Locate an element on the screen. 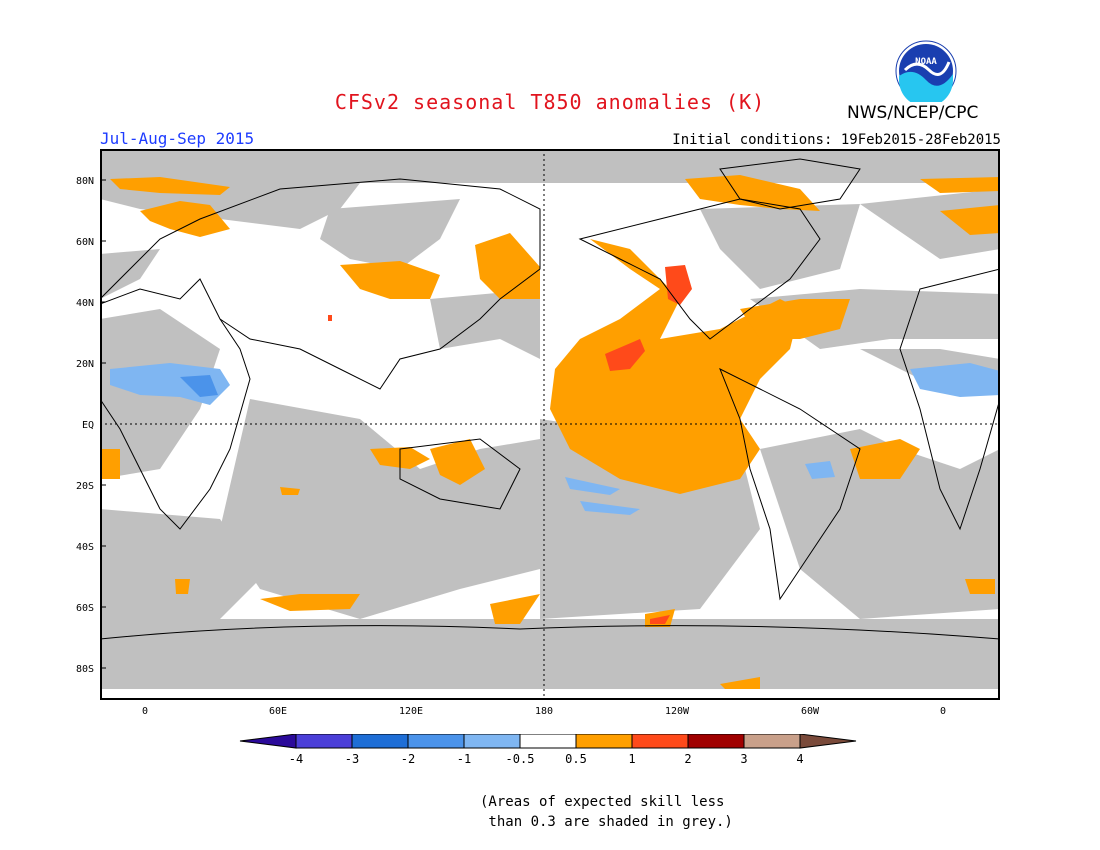 This screenshot has height=850, width=1100. lon-label-60w: 60W is located at coordinates (810, 711).